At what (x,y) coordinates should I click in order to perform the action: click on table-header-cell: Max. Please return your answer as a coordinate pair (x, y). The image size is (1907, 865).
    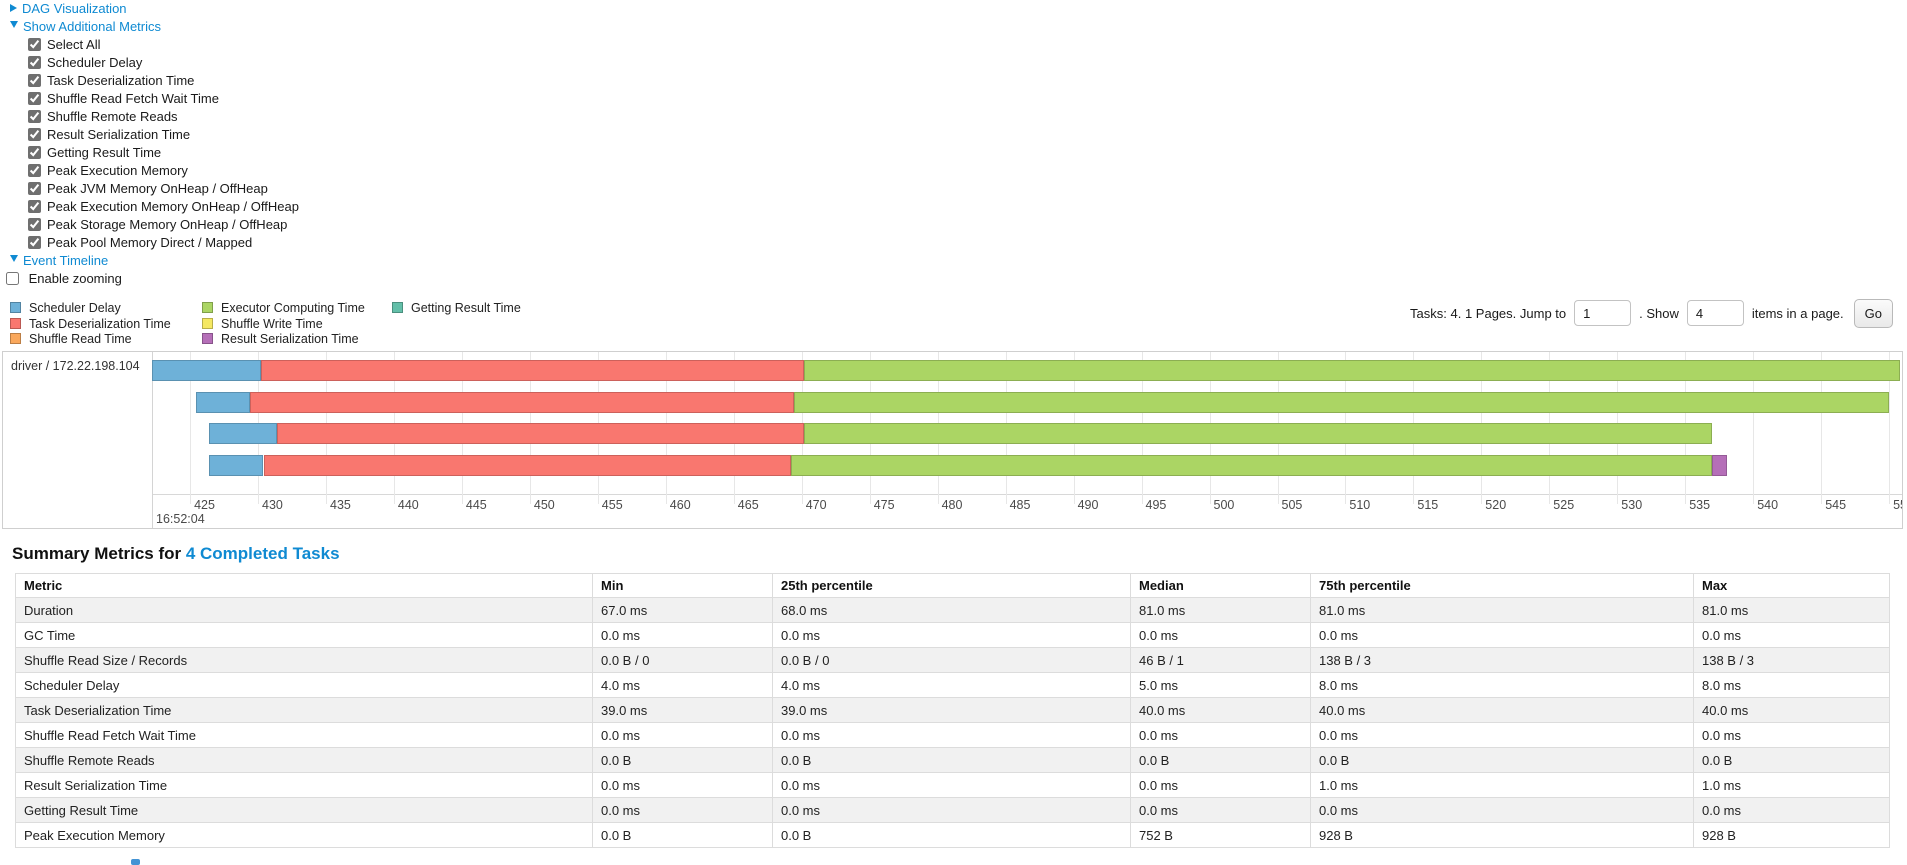
    Looking at the image, I should click on (1791, 585).